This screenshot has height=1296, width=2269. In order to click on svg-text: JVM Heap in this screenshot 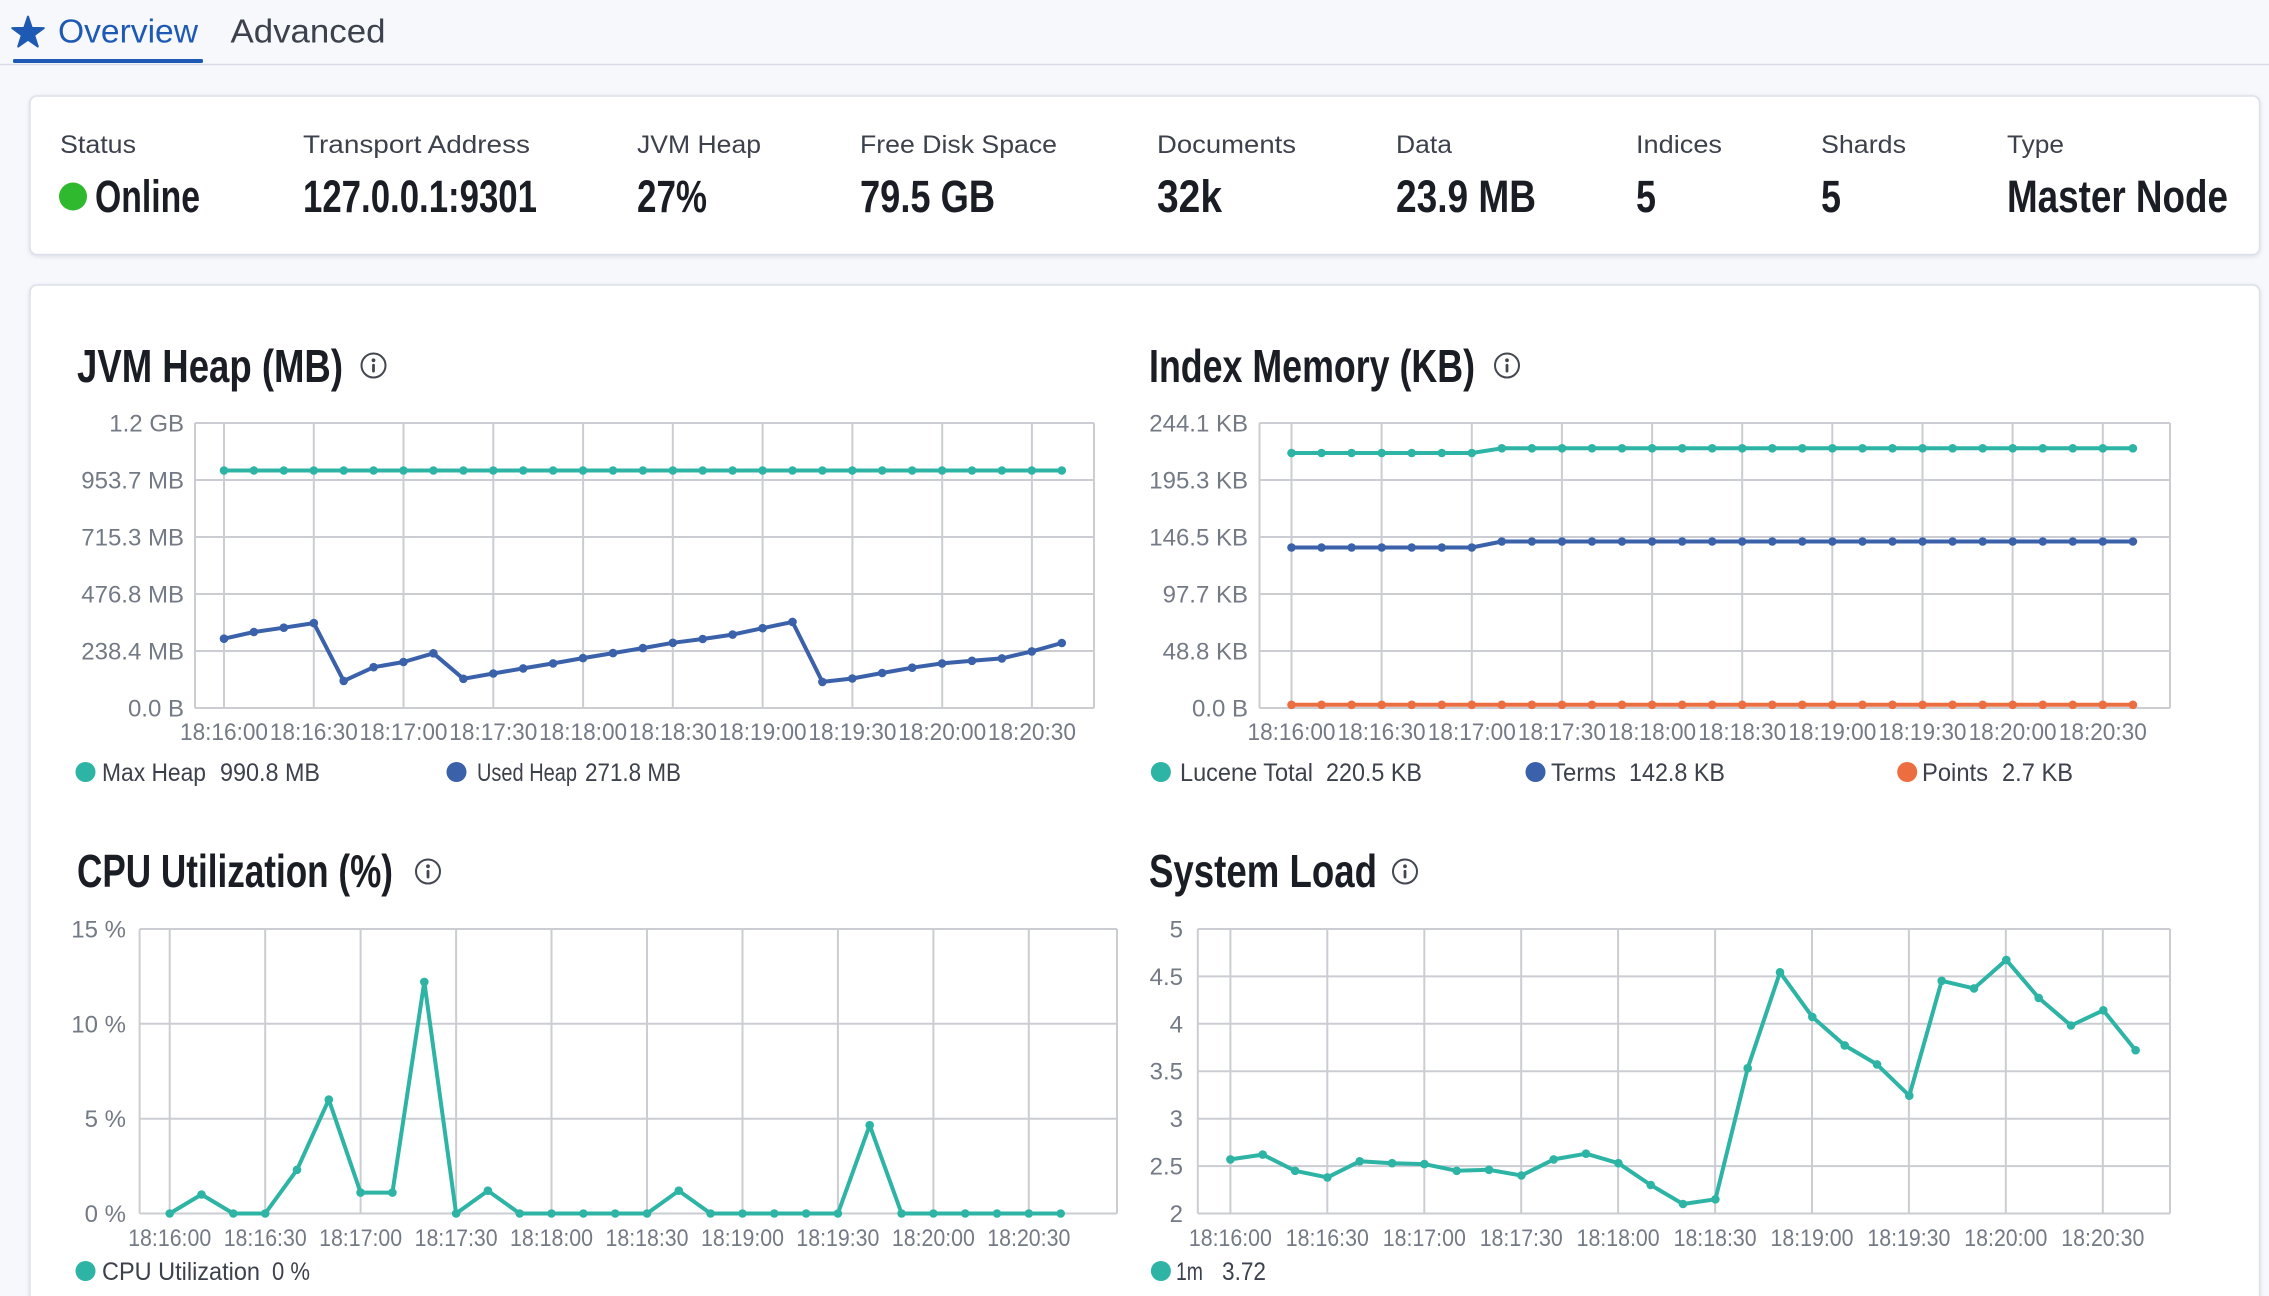, I will do `click(699, 145)`.